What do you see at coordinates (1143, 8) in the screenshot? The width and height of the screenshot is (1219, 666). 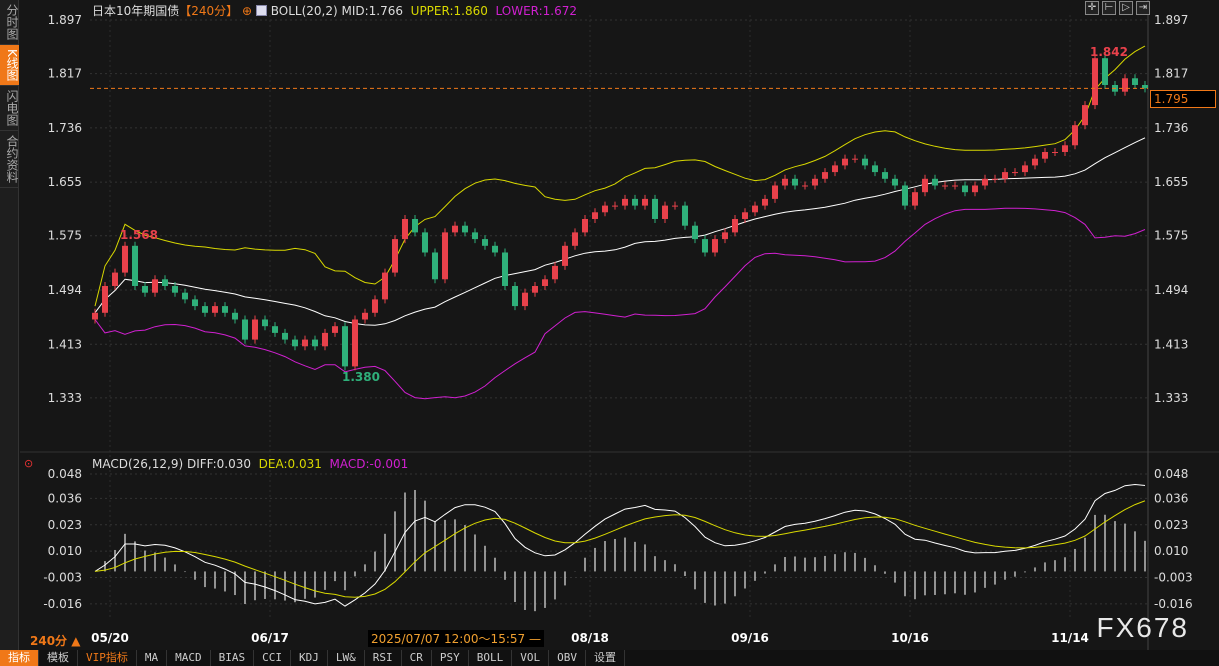 I see `move-right-icon: ⇥` at bounding box center [1143, 8].